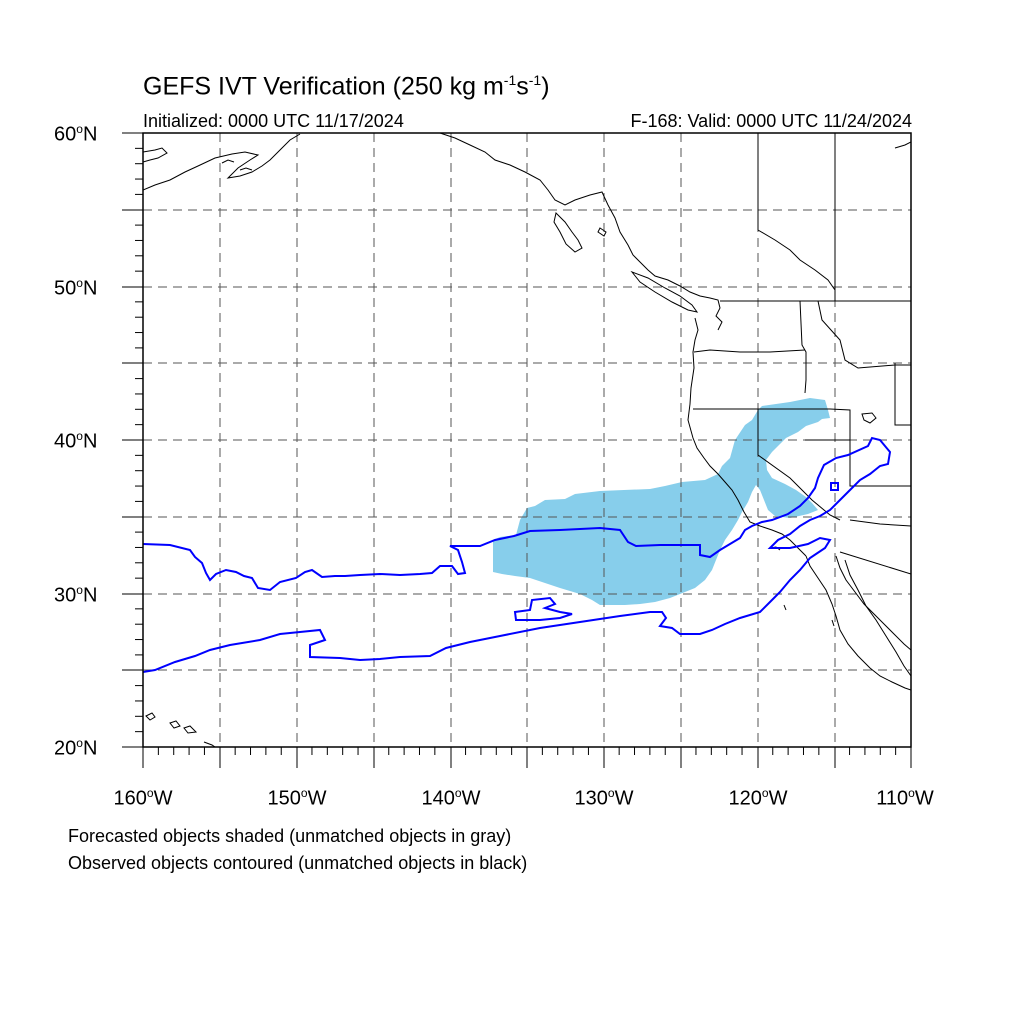 The image size is (1024, 1024). I want to click on lat-label-20: 20oN, so click(76, 748).